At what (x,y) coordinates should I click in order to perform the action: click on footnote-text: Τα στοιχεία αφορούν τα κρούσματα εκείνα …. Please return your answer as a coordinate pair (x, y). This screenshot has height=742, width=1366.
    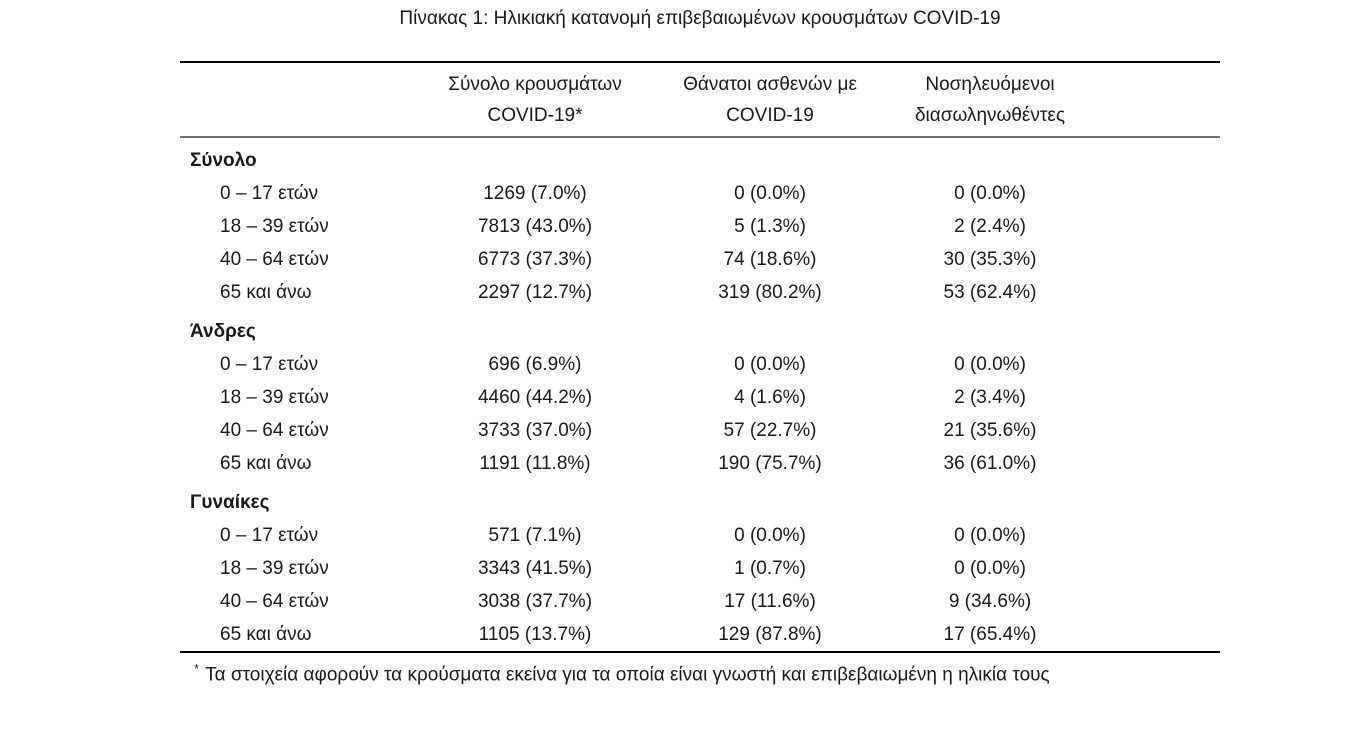
    Looking at the image, I should click on (627, 675).